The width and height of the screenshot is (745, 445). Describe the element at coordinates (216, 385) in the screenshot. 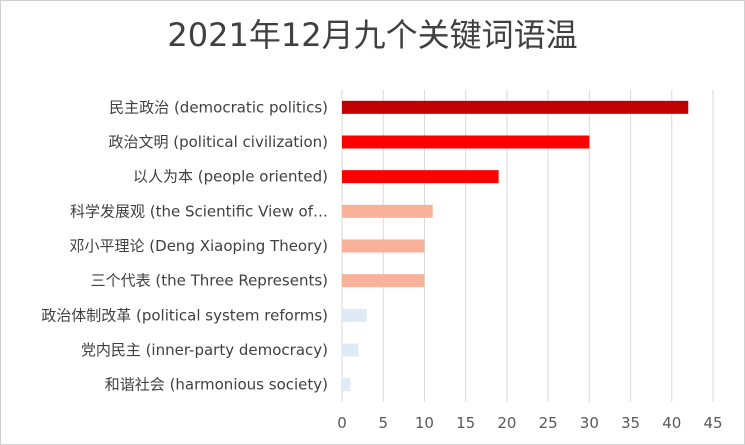

I see `category-label: 和谐社会 (harmonious society)` at that location.